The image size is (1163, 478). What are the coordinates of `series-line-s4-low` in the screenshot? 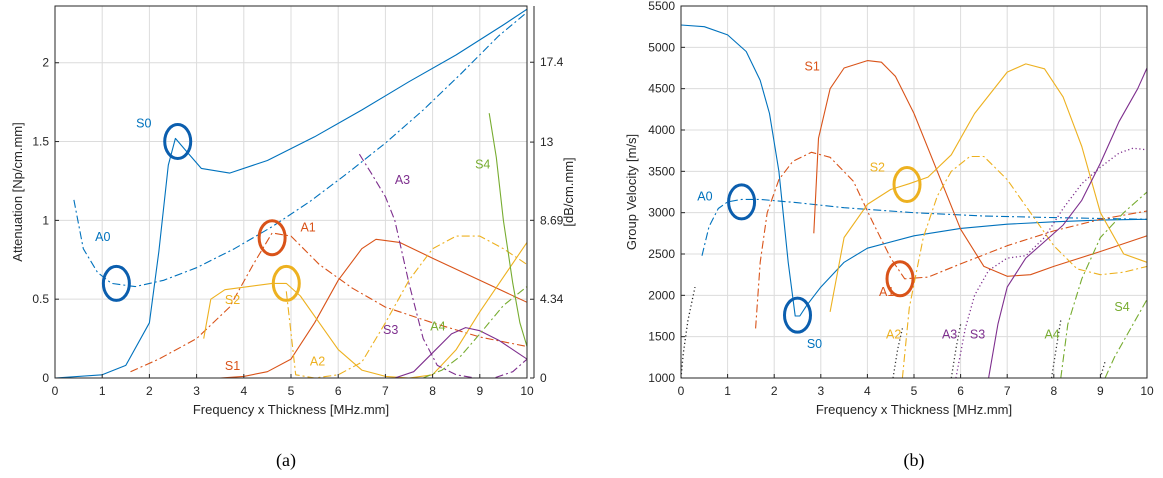 It's located at (1102, 369).